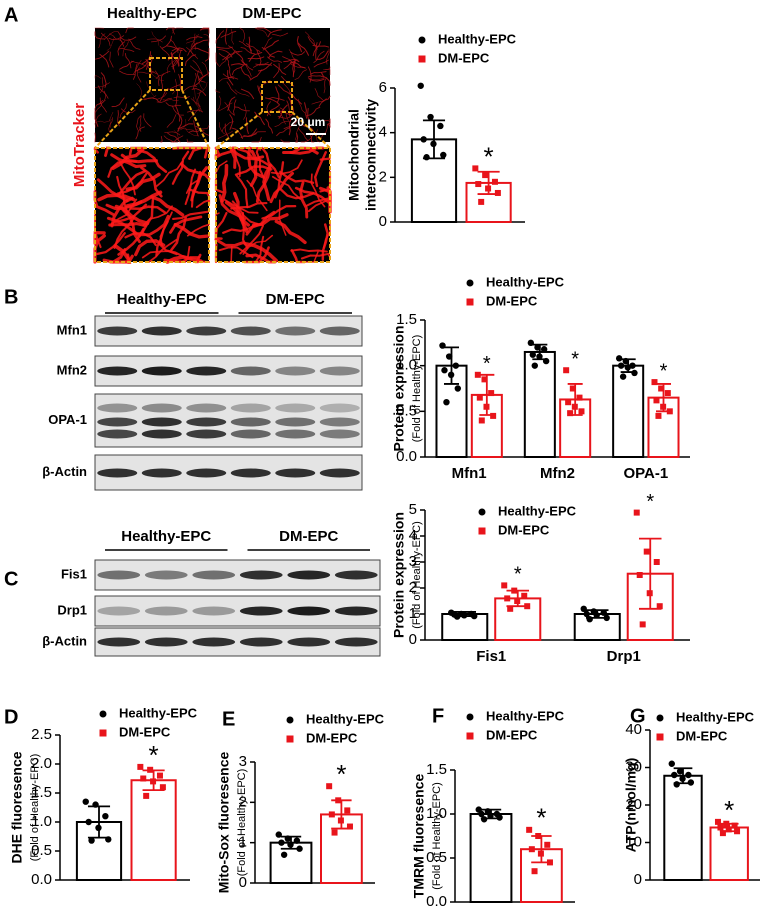 The image size is (764, 918). What do you see at coordinates (633, 841) in the screenshot?
I see `y-tick-label: 10` at bounding box center [633, 841].